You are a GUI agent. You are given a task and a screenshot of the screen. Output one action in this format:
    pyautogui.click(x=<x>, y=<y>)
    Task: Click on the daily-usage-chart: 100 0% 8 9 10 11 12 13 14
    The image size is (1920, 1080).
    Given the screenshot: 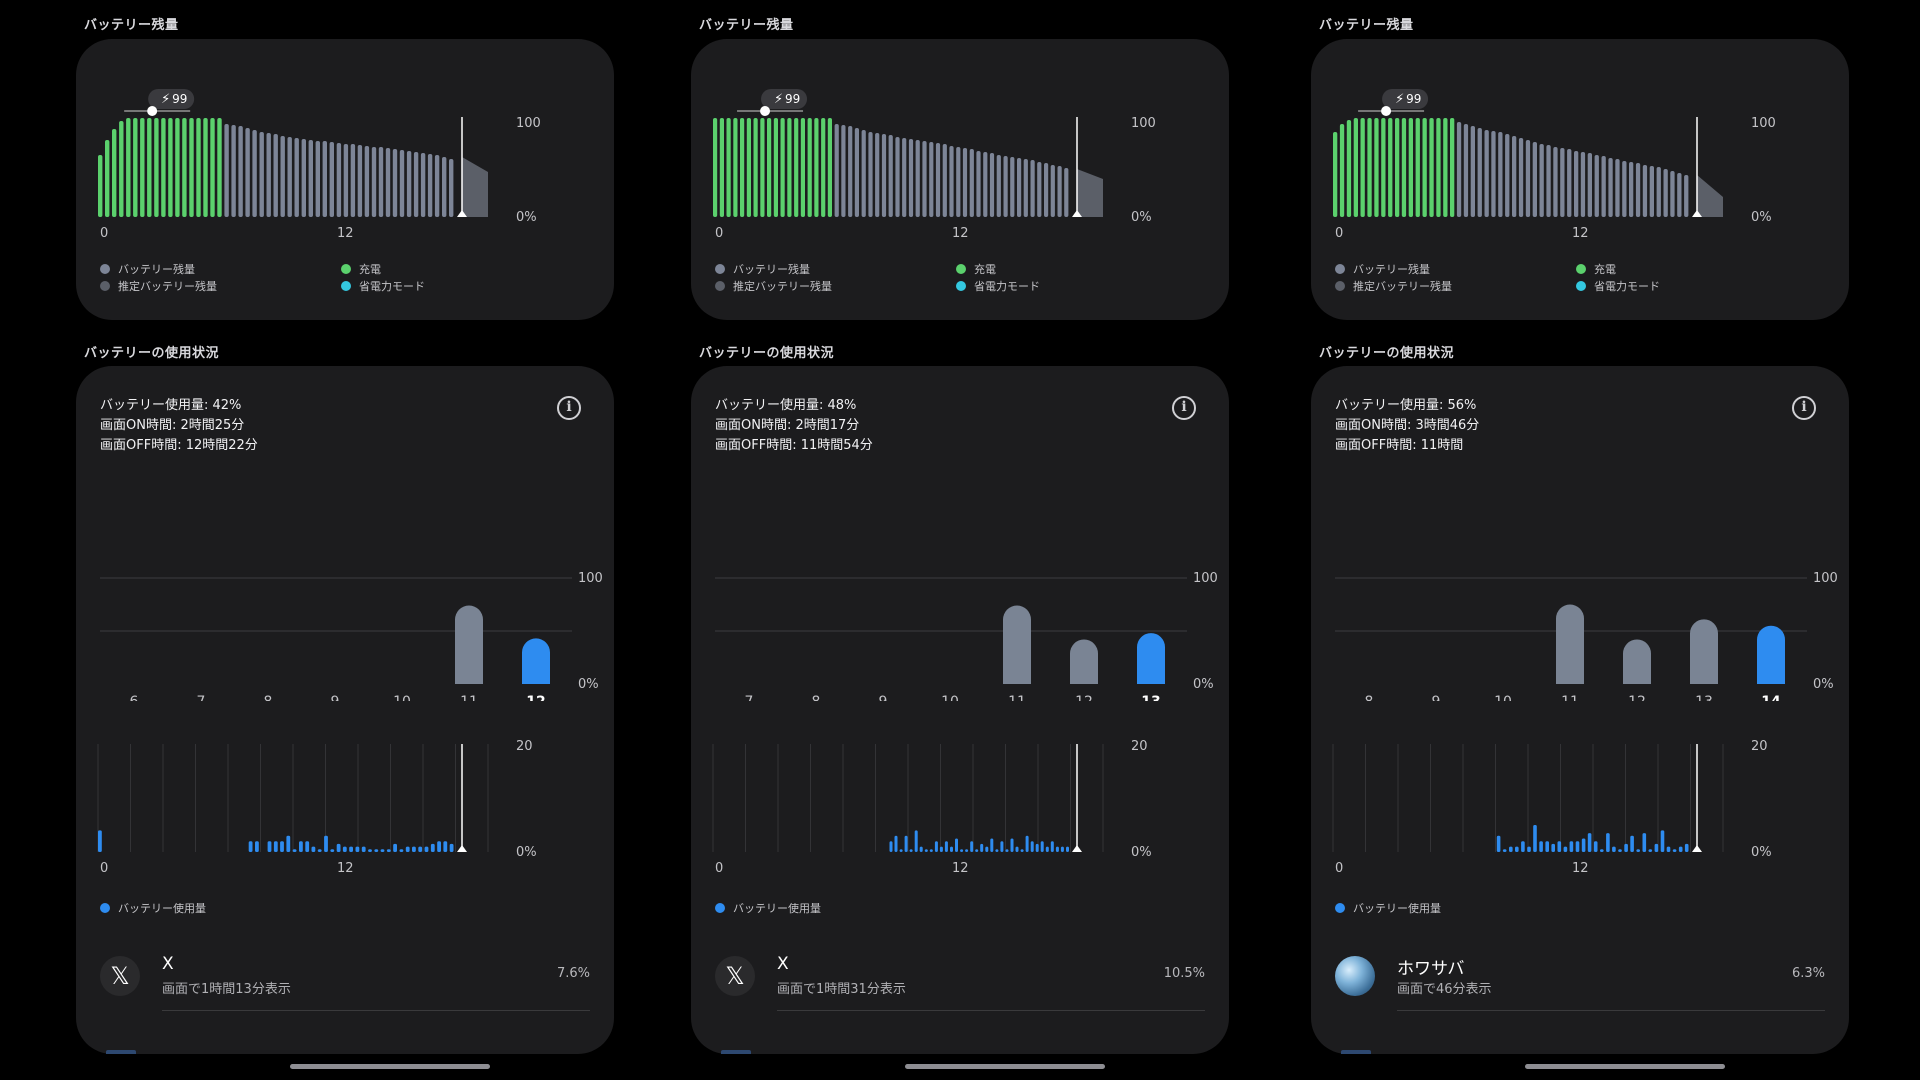 What is the action you would take?
    pyautogui.click(x=1582, y=608)
    